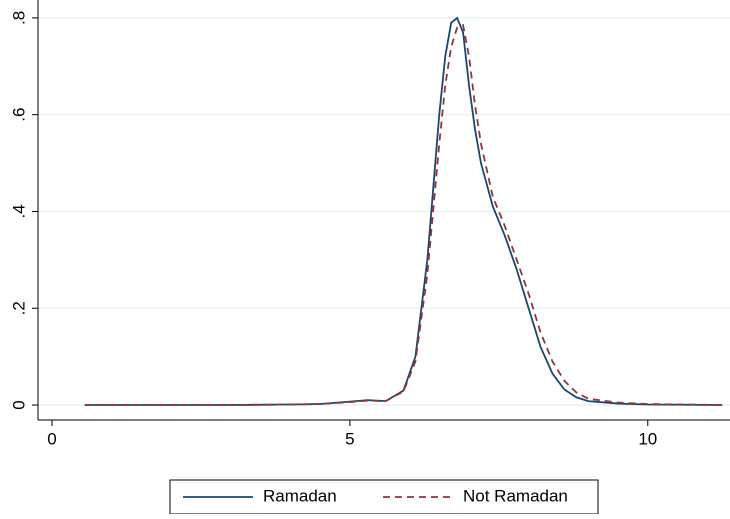  Describe the element at coordinates (515, 495) in the screenshot. I see `legend-label: Not Ramadan` at that location.